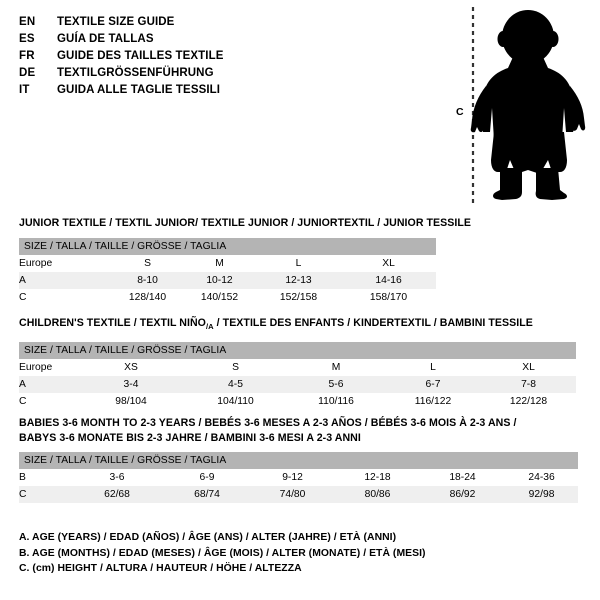 The width and height of the screenshot is (600, 600). I want to click on children-europe-3: L, so click(433, 367).